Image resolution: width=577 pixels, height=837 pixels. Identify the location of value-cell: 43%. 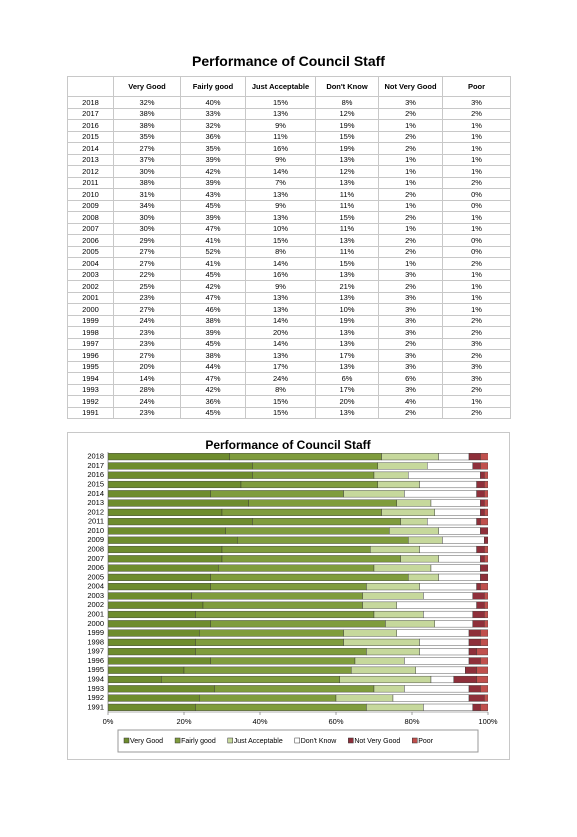
(213, 194).